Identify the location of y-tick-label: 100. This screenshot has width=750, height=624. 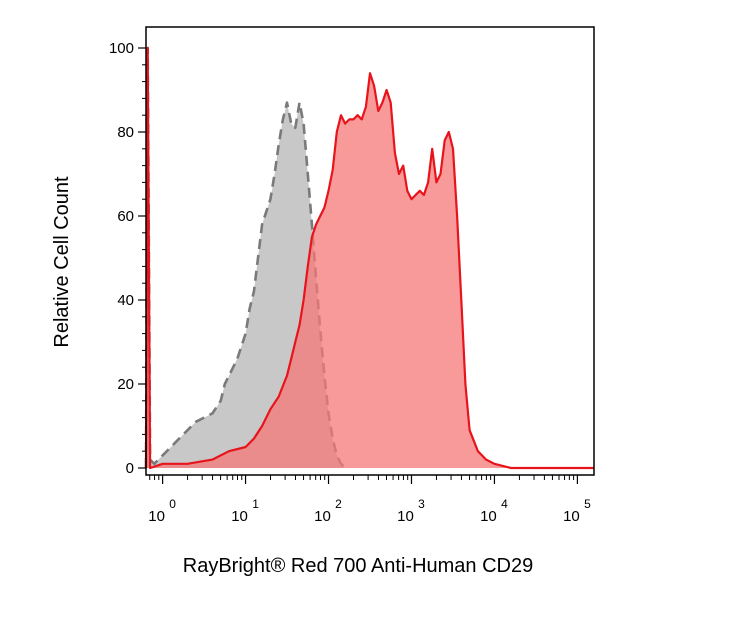
(121, 48).